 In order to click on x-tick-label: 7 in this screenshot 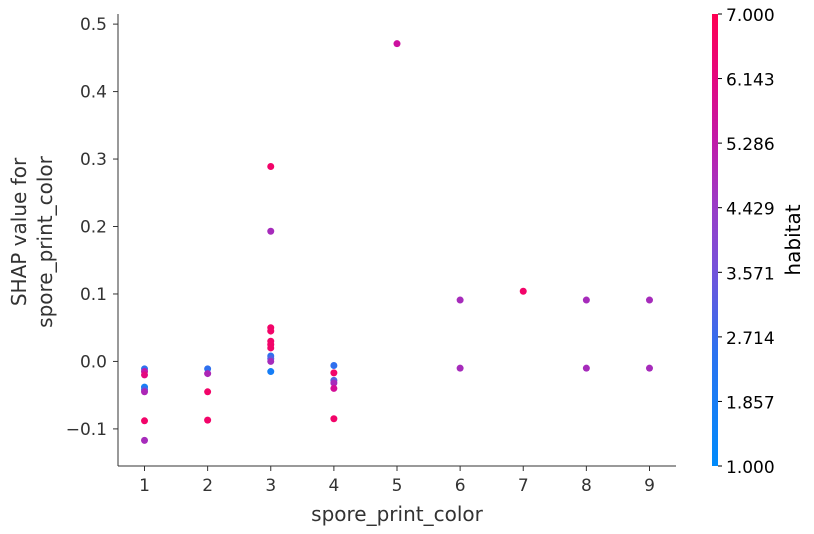, I will do `click(523, 486)`.